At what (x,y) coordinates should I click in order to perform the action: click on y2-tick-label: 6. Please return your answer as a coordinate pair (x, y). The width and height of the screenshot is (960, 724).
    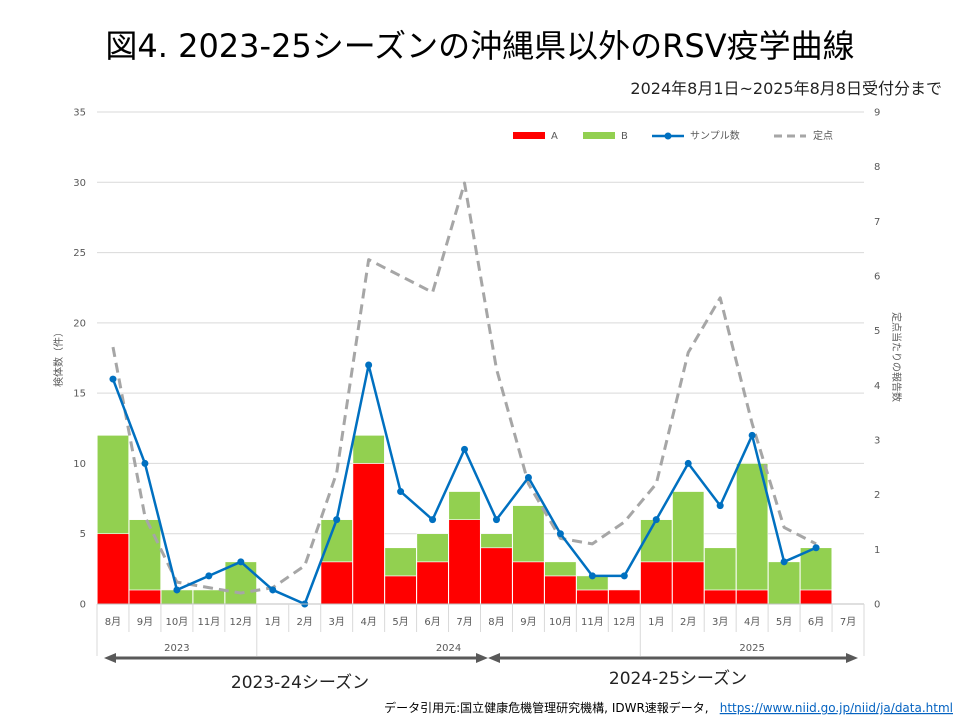
    Looking at the image, I should click on (877, 277).